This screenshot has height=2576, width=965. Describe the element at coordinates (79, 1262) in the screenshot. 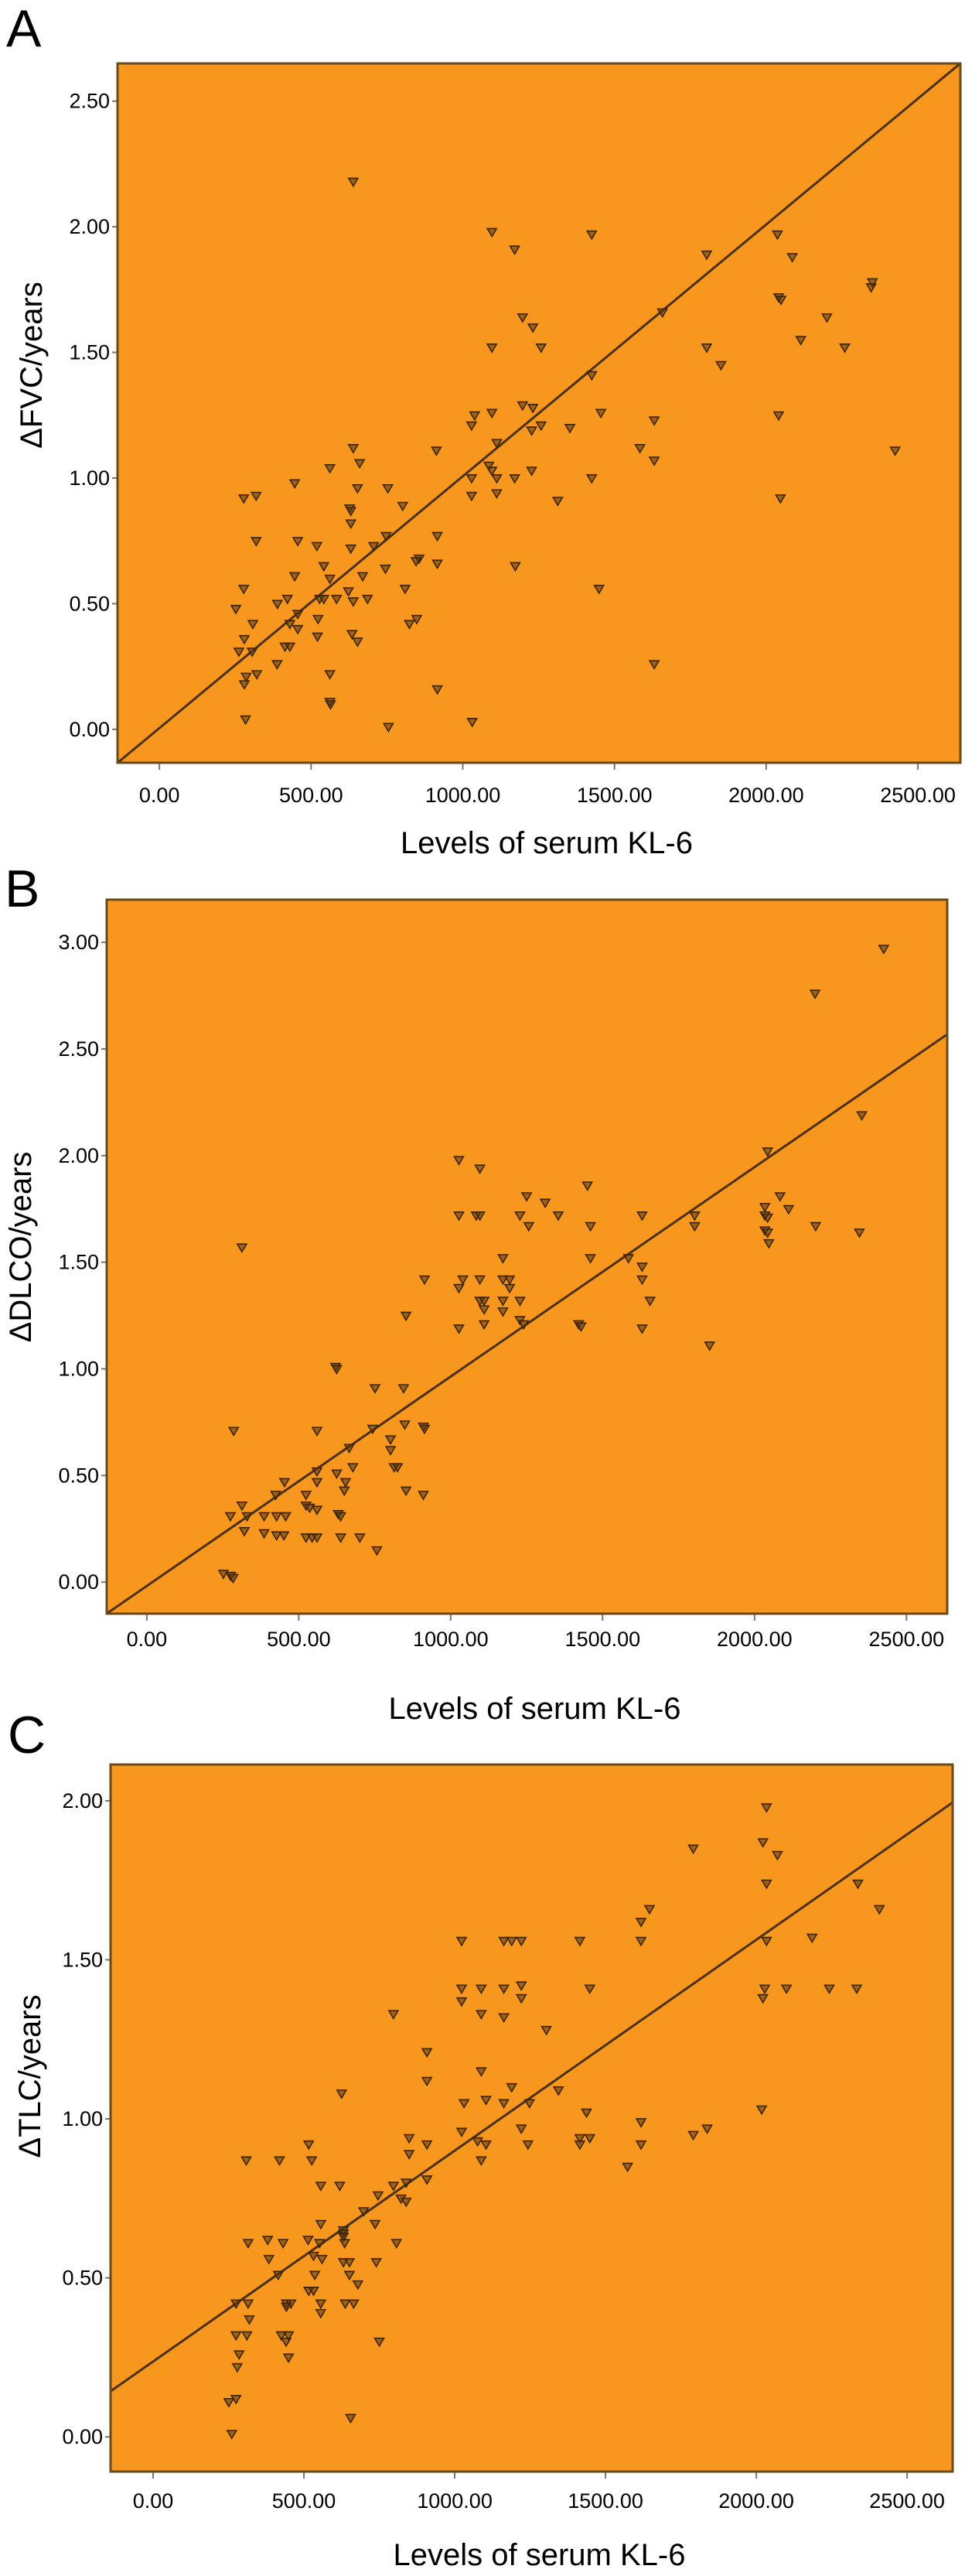

I see `y-tick-label: 1.50` at that location.